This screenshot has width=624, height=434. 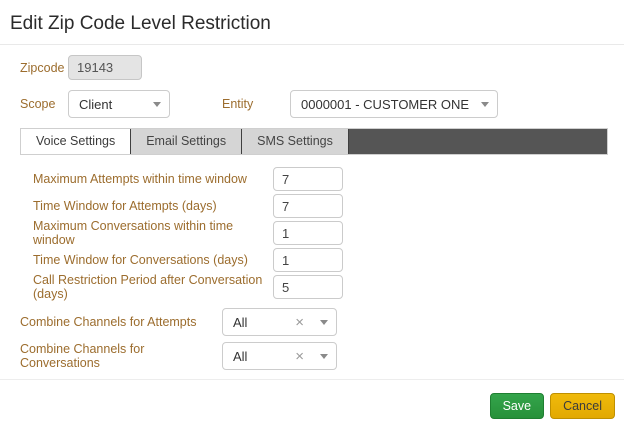 What do you see at coordinates (279, 322) in the screenshot?
I see `combine-attempts-dropdown: All ×` at bounding box center [279, 322].